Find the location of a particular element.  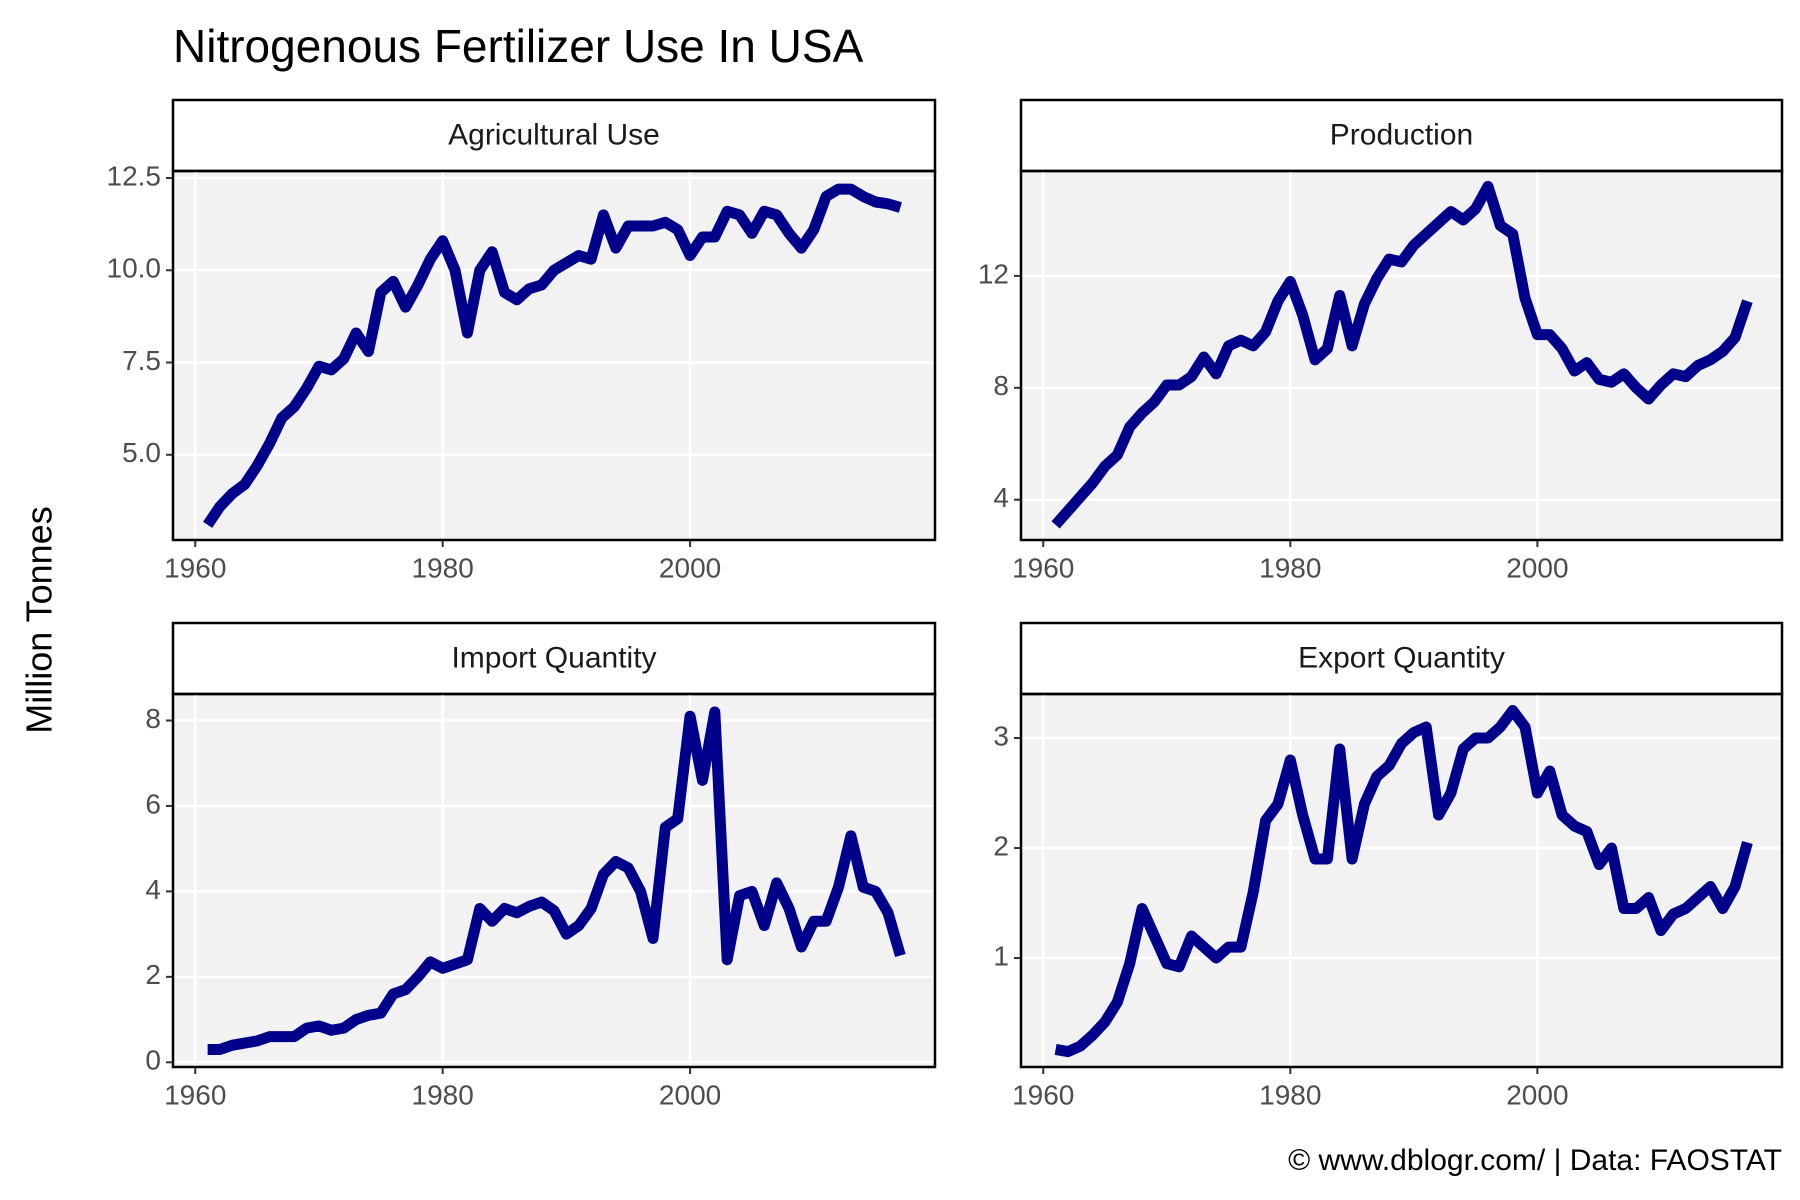

strip-label: Agricultural Use is located at coordinates (554, 134).